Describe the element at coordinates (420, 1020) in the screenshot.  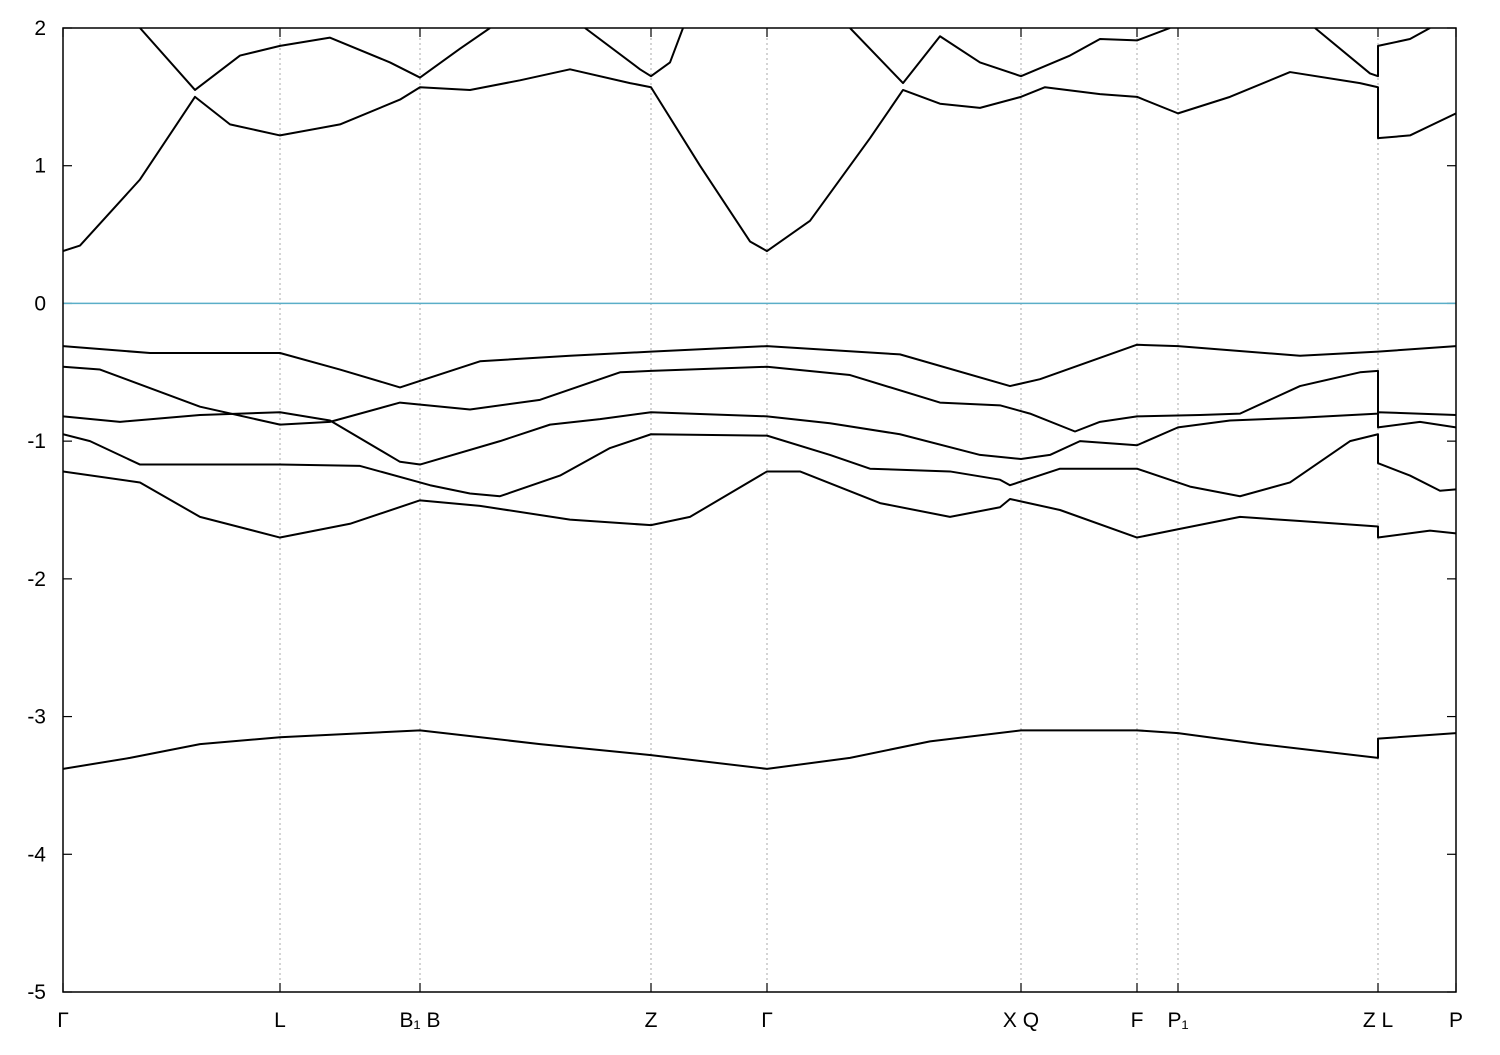
I see `x-tick-label: B₁ B` at that location.